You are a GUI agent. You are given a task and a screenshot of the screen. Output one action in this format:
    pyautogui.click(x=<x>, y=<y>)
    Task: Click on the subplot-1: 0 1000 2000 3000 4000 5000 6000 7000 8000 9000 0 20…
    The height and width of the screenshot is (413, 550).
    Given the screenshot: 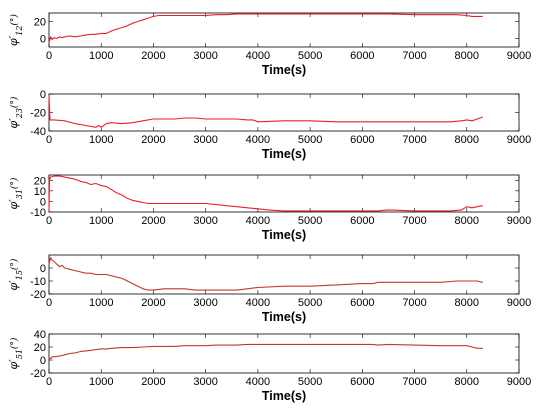 What is the action you would take?
    pyautogui.click(x=269, y=44)
    